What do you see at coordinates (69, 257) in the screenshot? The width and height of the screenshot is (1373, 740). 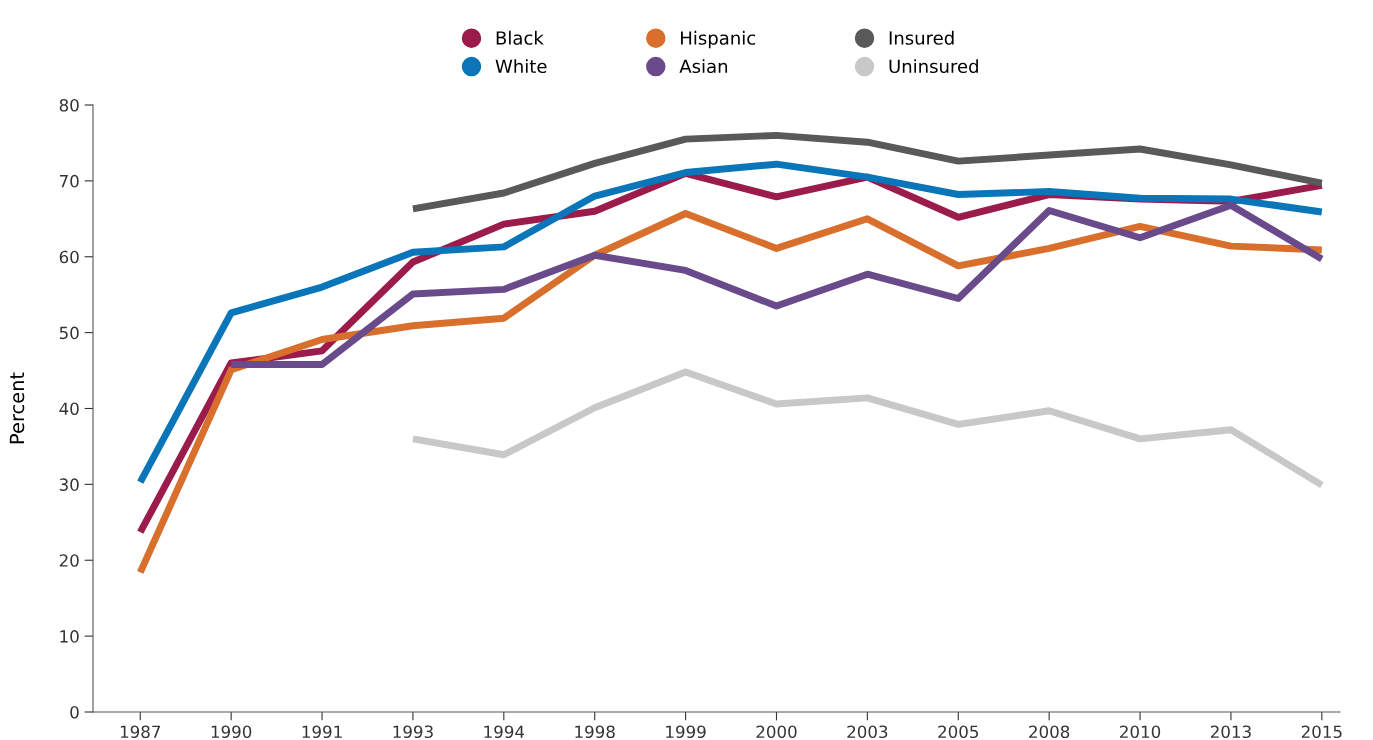 I see `y-tick-label: 60` at bounding box center [69, 257].